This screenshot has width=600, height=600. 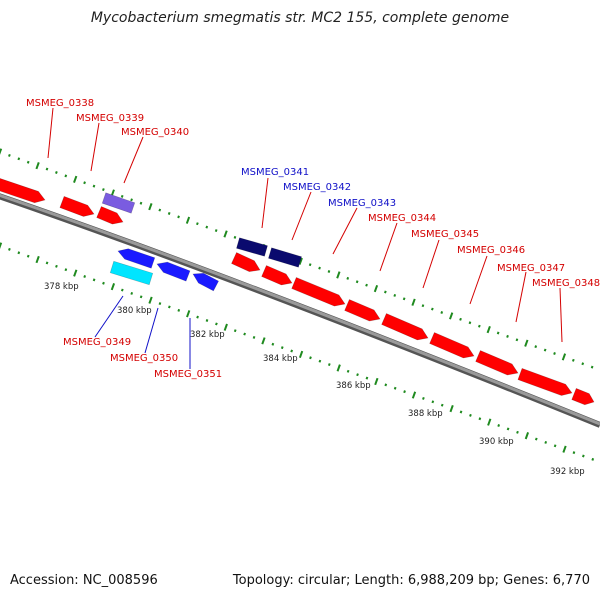 What do you see at coordinates (61, 287) in the screenshot?
I see `tick-label: 378 kbp` at bounding box center [61, 287].